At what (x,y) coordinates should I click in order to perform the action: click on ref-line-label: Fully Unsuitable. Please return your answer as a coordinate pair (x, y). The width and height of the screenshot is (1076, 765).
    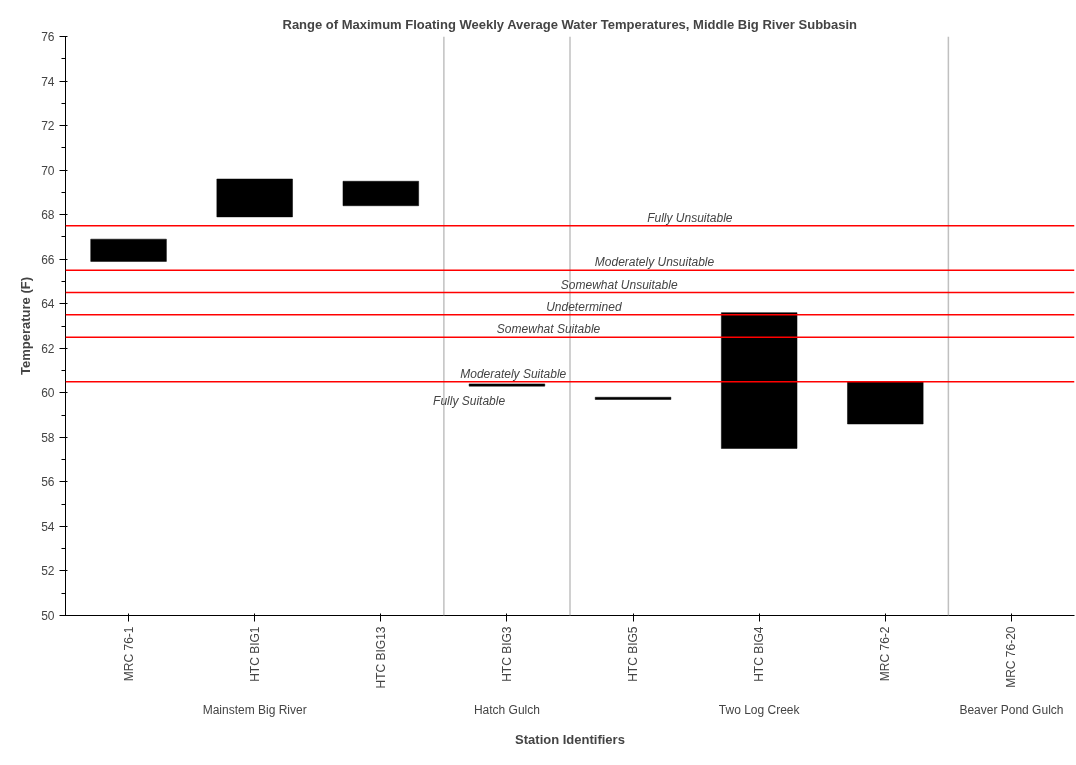
    Looking at the image, I should click on (690, 217).